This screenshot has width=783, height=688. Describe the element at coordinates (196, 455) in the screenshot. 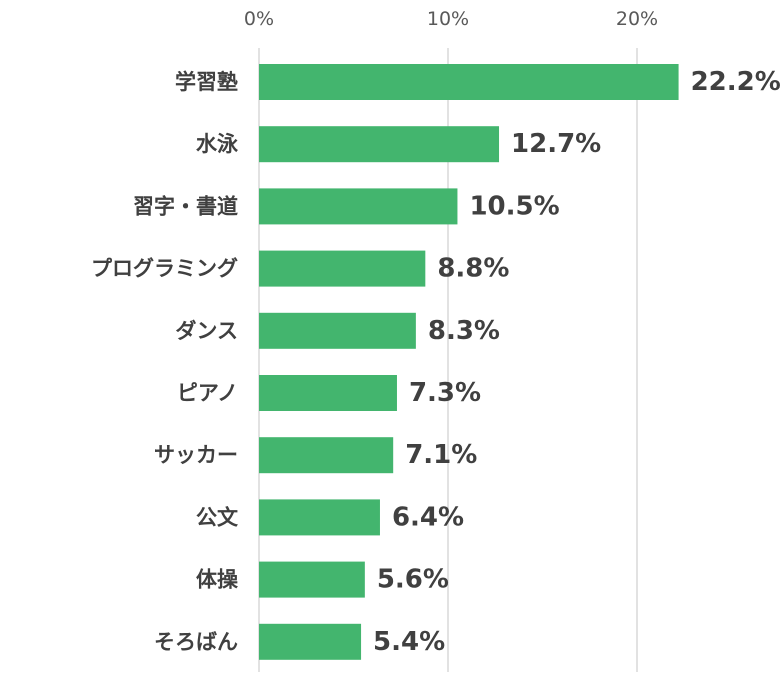

I see `category-label: サッカー` at that location.